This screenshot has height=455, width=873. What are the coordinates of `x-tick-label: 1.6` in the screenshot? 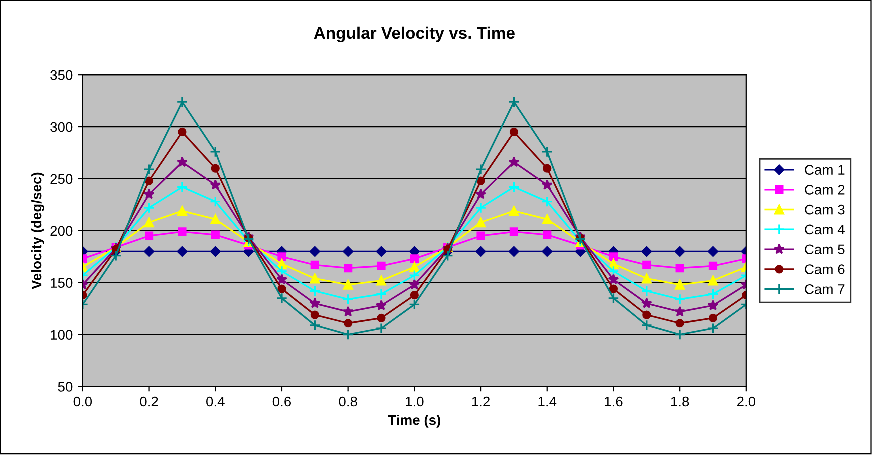 It's located at (614, 401).